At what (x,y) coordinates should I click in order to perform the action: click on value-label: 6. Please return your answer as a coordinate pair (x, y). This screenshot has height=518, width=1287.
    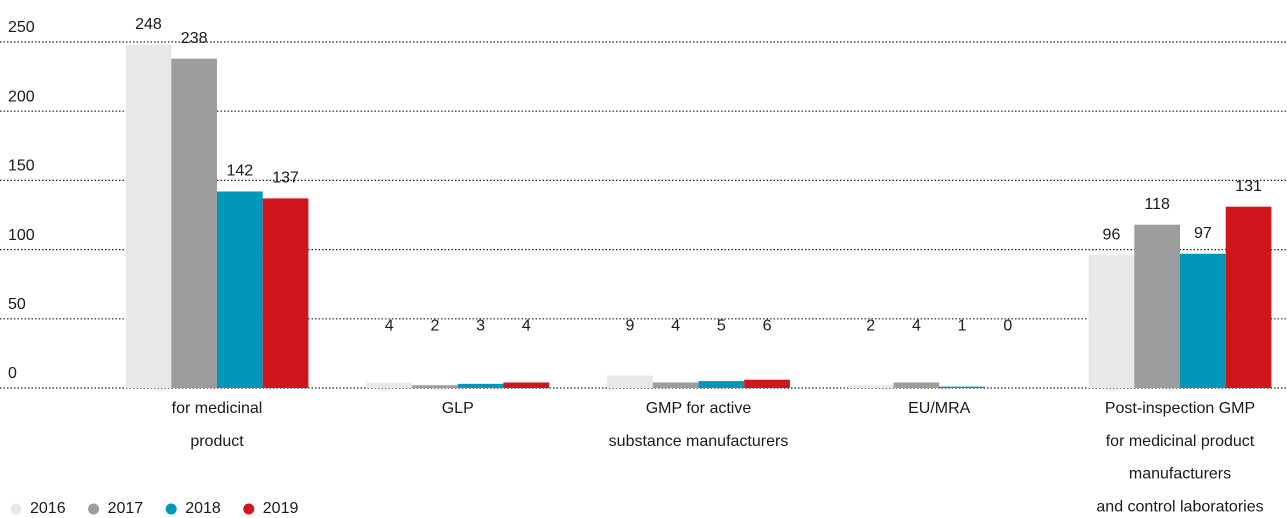
    Looking at the image, I should click on (767, 326).